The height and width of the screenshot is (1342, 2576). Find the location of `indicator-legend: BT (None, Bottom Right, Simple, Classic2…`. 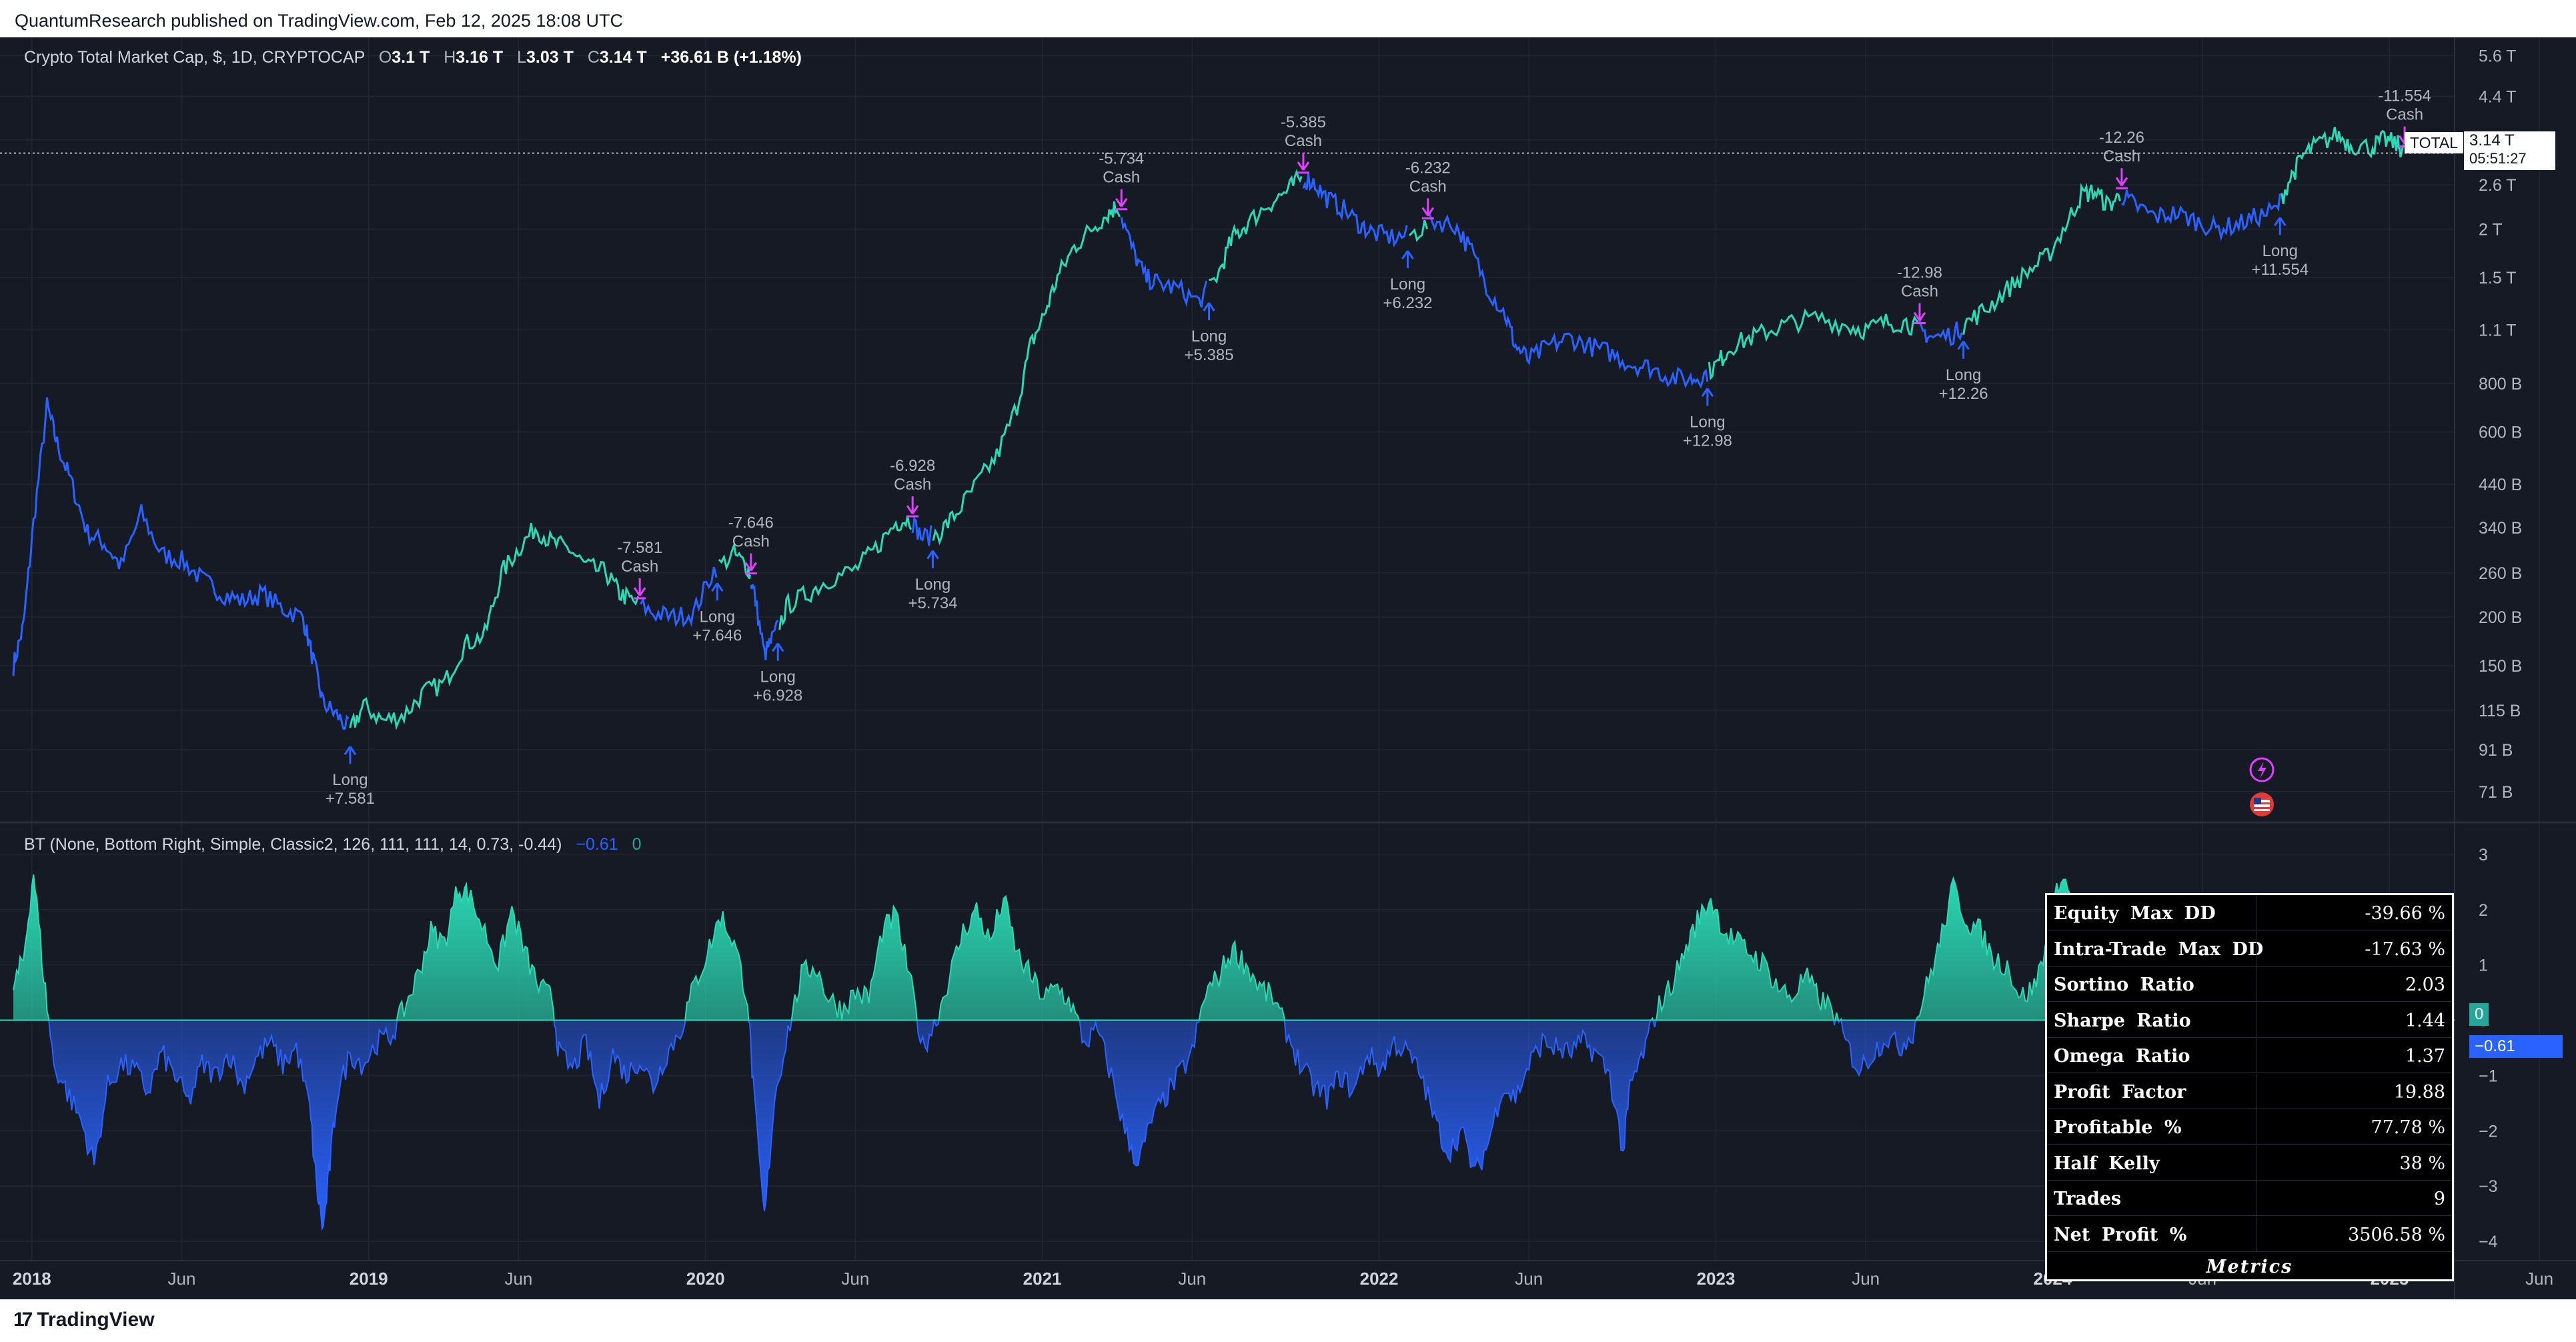

indicator-legend: BT (None, Bottom Right, Simple, Classic2… is located at coordinates (333, 845).